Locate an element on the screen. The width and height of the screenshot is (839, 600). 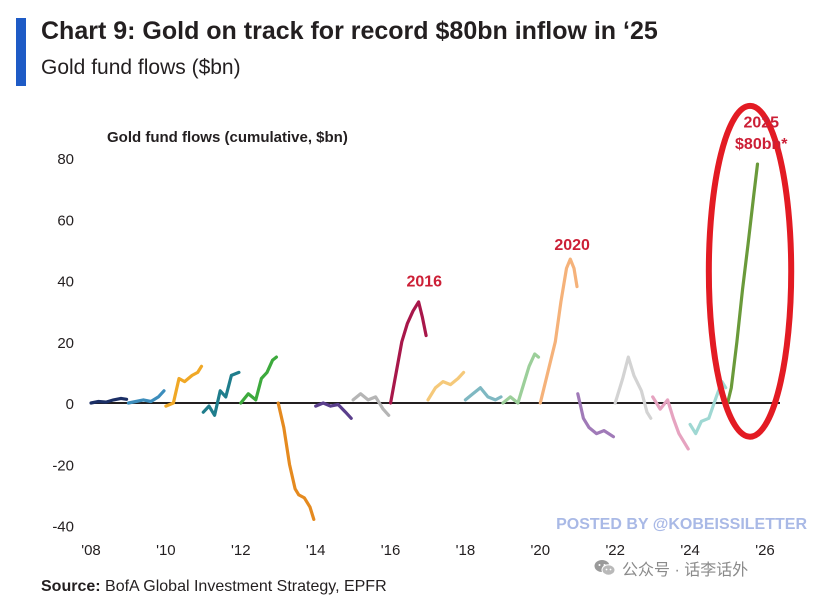
series-line-2019 is located at coordinates (521, 378).